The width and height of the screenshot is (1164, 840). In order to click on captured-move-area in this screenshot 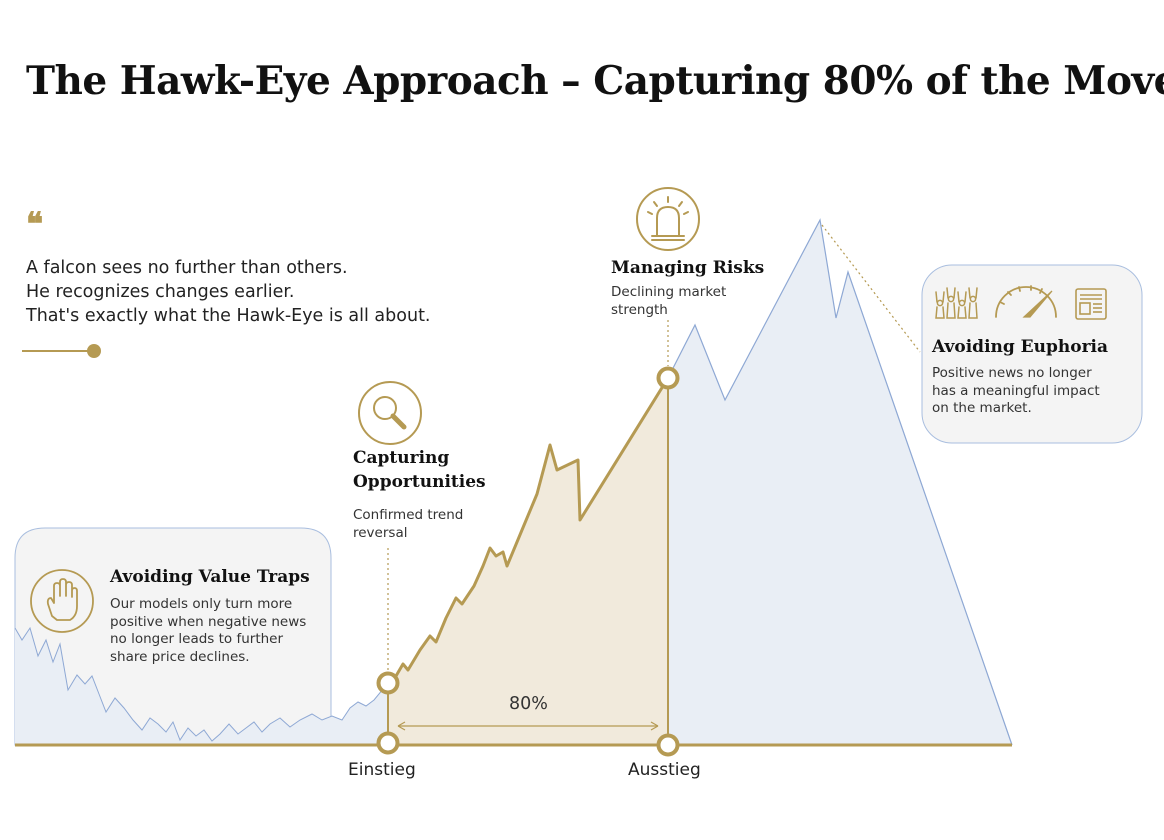, I will do `click(528, 561)`.